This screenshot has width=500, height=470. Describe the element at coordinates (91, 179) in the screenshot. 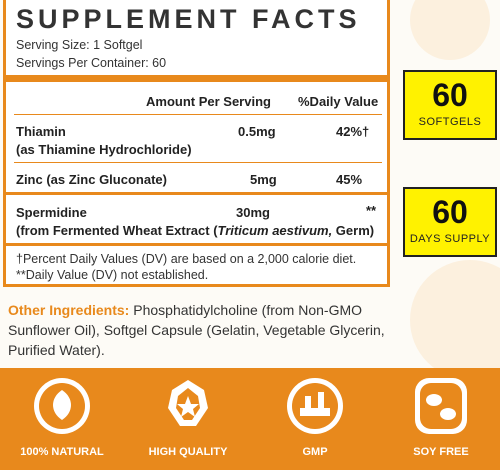

I see `ingredient-name: Zinc (as Zinc Gluconate)` at that location.